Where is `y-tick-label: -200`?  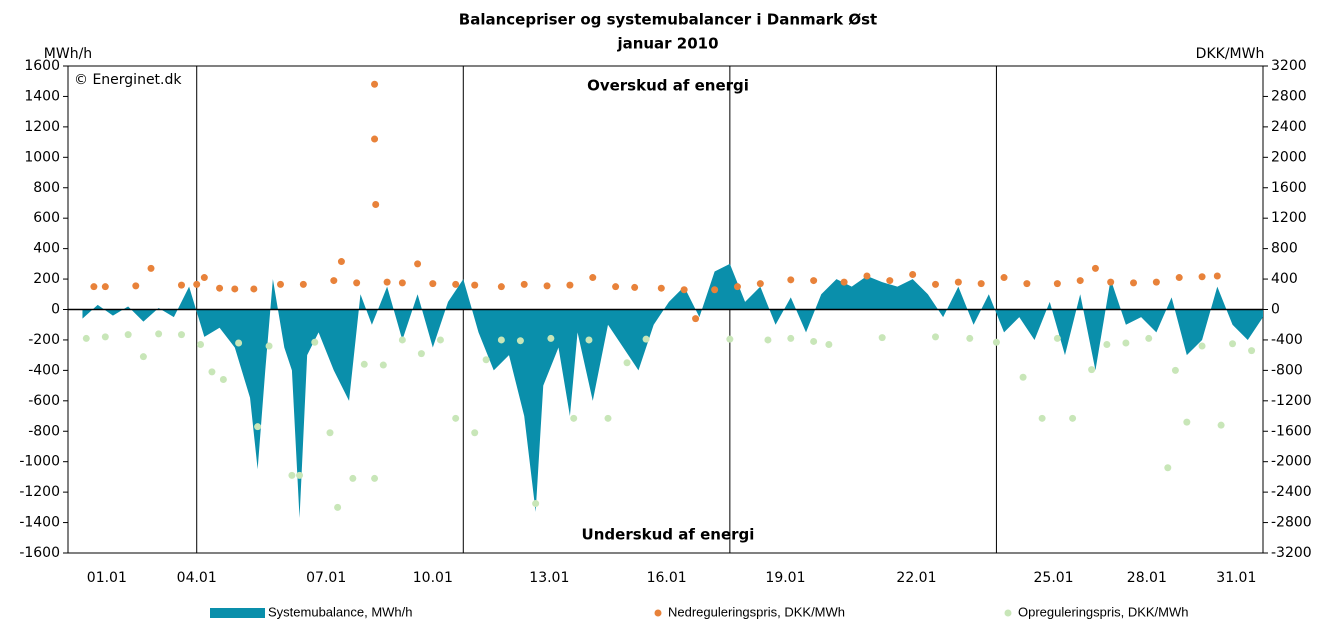
y-tick-label: -200 is located at coordinates (44, 340).